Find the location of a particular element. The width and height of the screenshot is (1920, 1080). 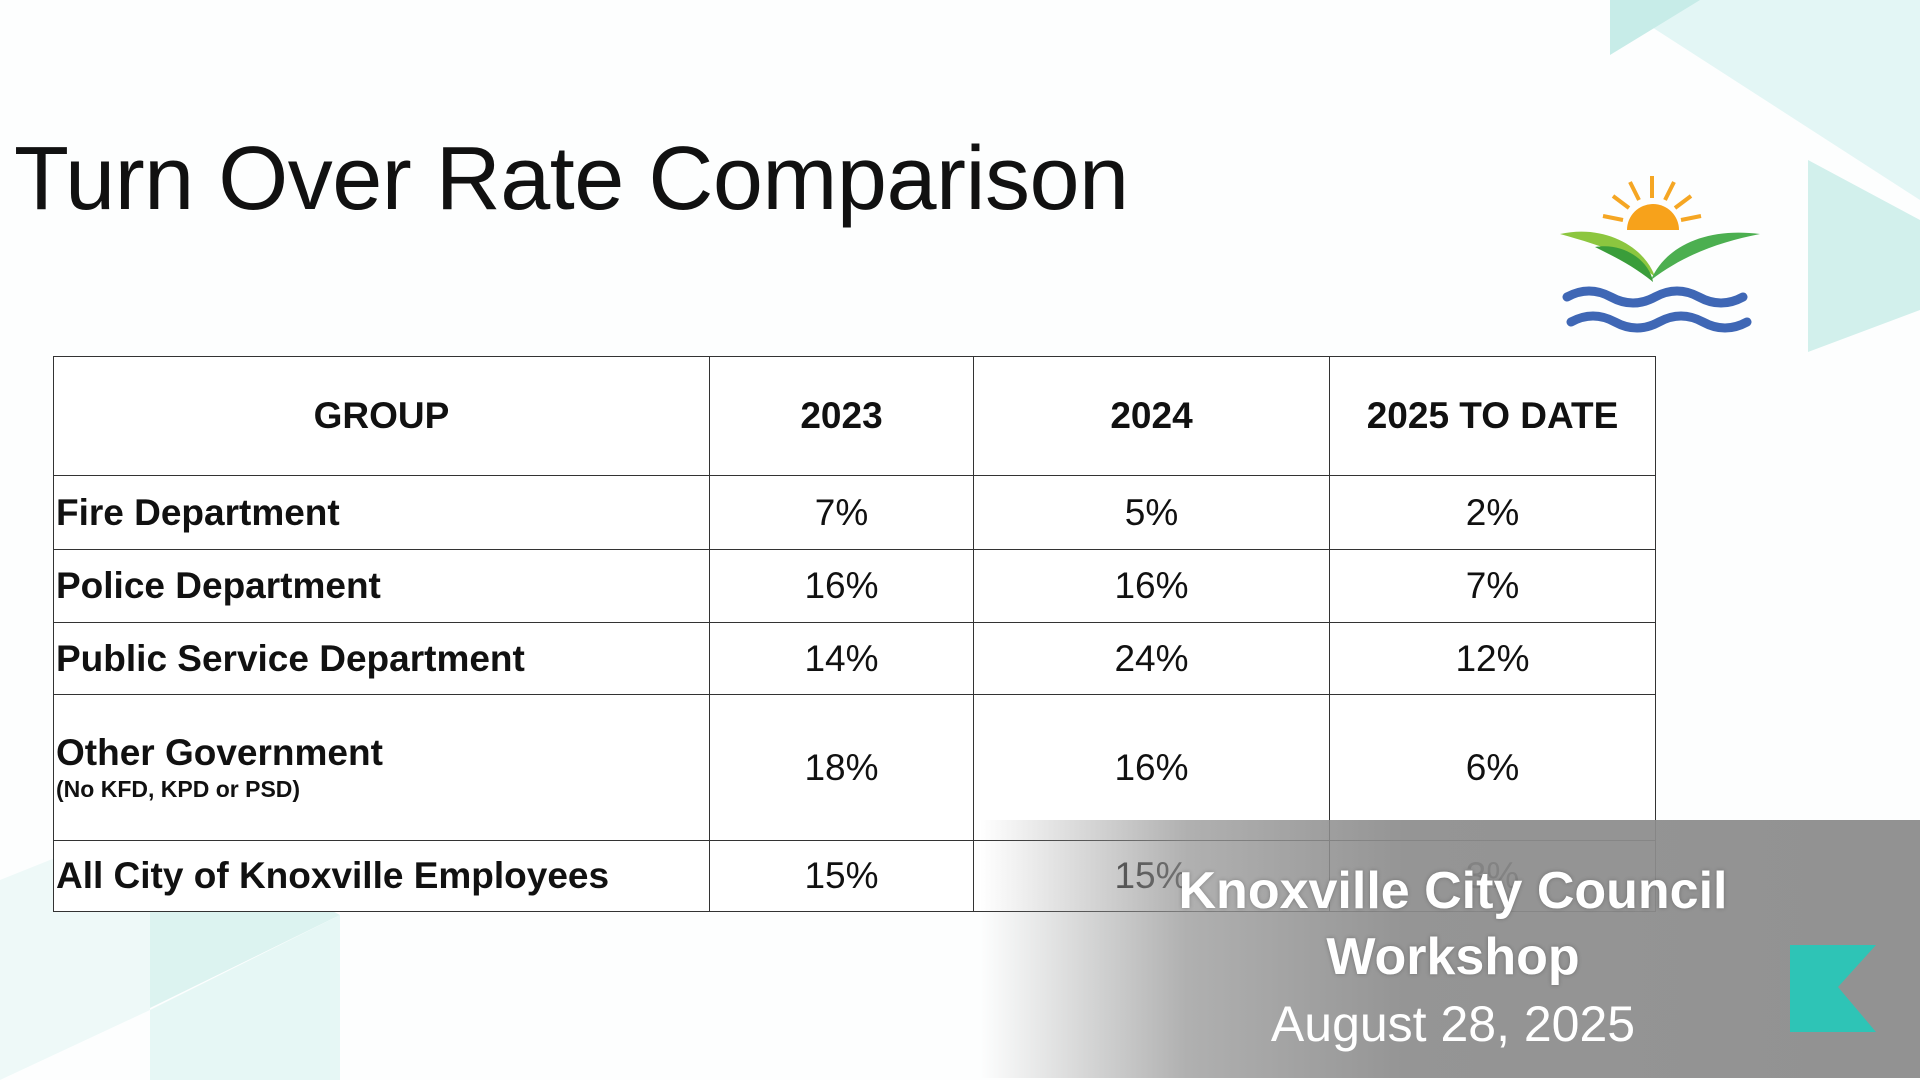

table-row: Fire Department 7% 5% 2% is located at coordinates (854, 512).